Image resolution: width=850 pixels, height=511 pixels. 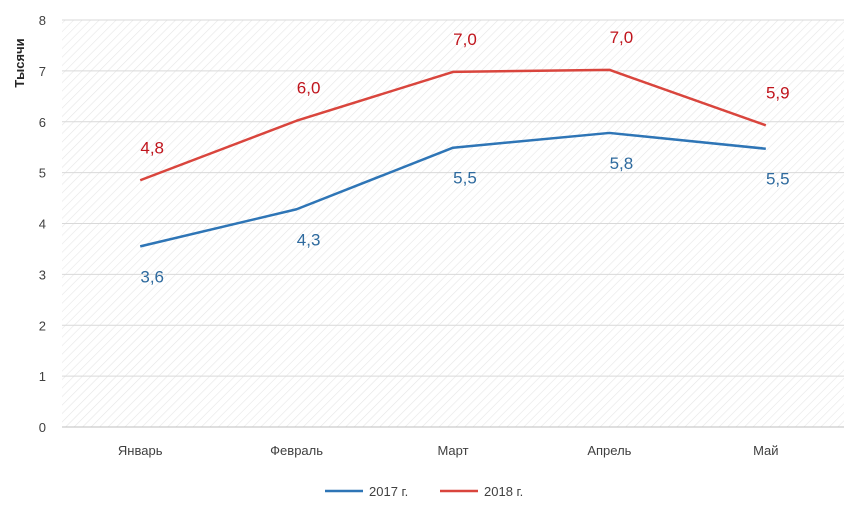 I want to click on y-tick-label: 7, so click(x=42, y=71).